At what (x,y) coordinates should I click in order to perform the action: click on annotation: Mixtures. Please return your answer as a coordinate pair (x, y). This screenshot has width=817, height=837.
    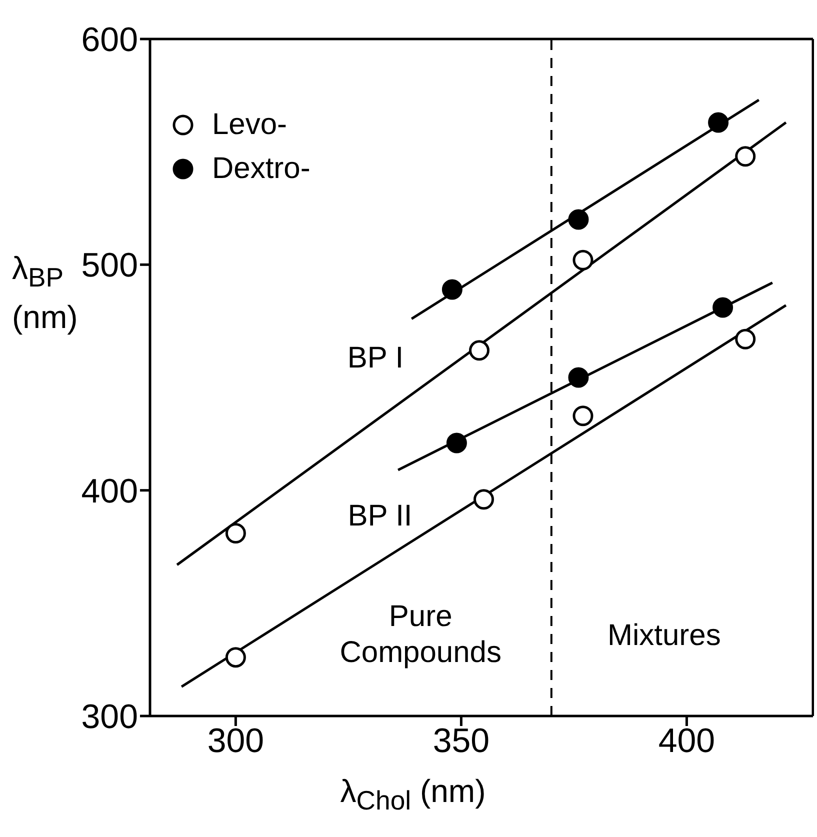
    Looking at the image, I should click on (664, 635).